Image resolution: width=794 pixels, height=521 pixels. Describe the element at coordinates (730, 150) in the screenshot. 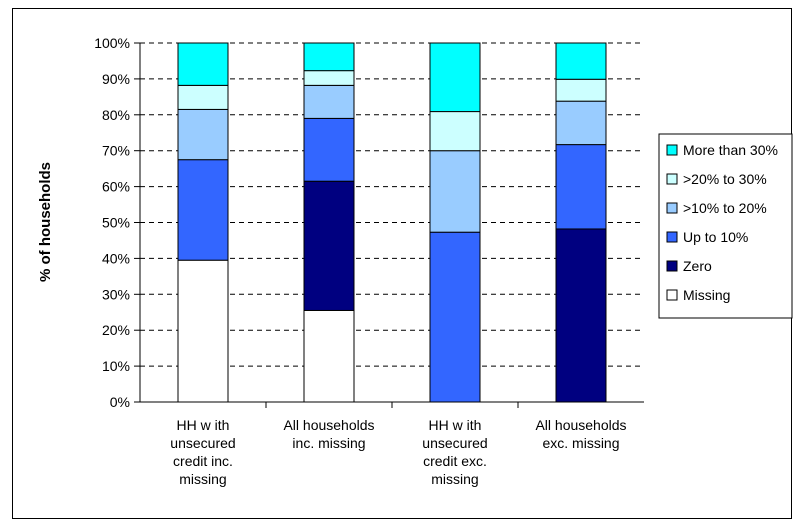

I see `legend-label: More than 30%` at that location.